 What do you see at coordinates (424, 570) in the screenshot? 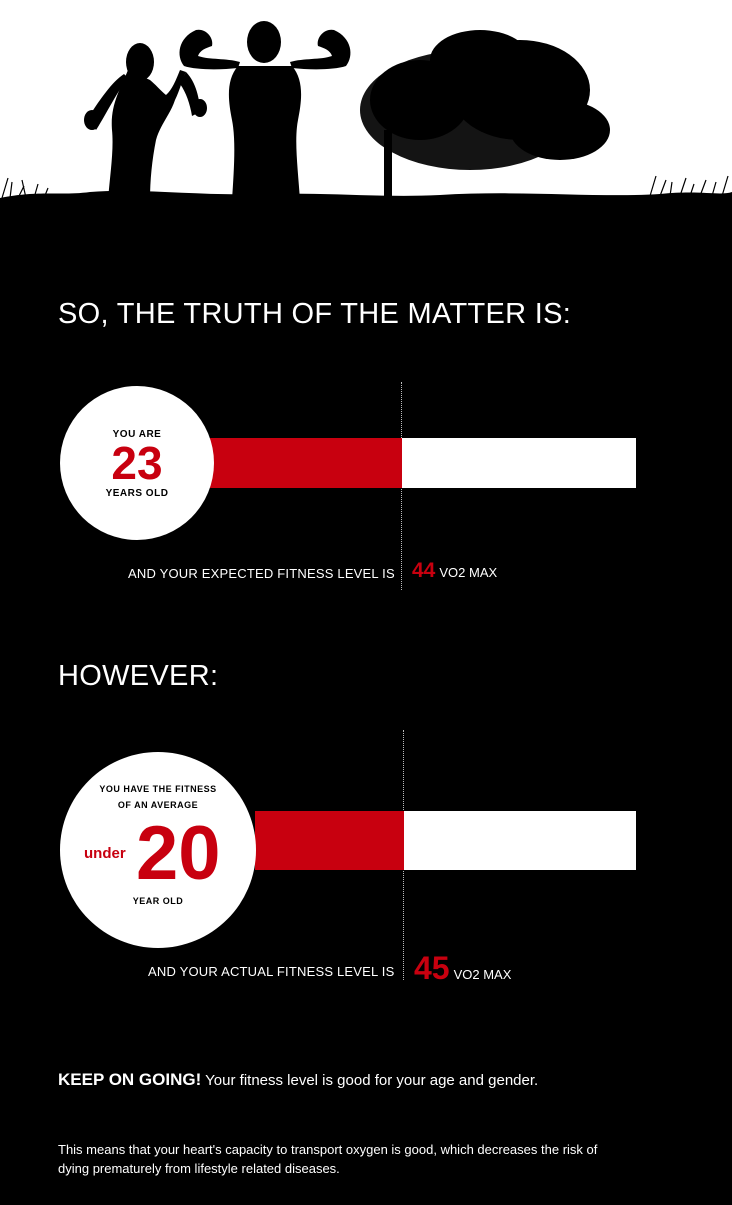
I see `expected-vo2-value: 44` at bounding box center [424, 570].